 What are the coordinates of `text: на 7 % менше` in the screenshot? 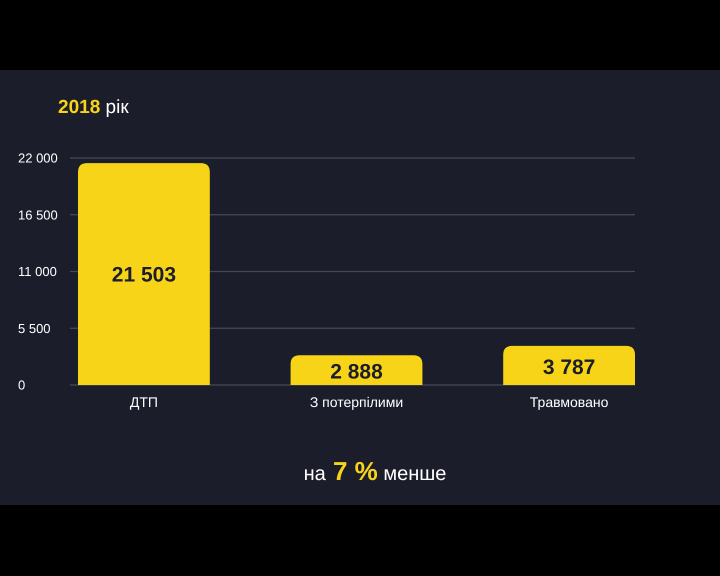 It's located at (375, 471).